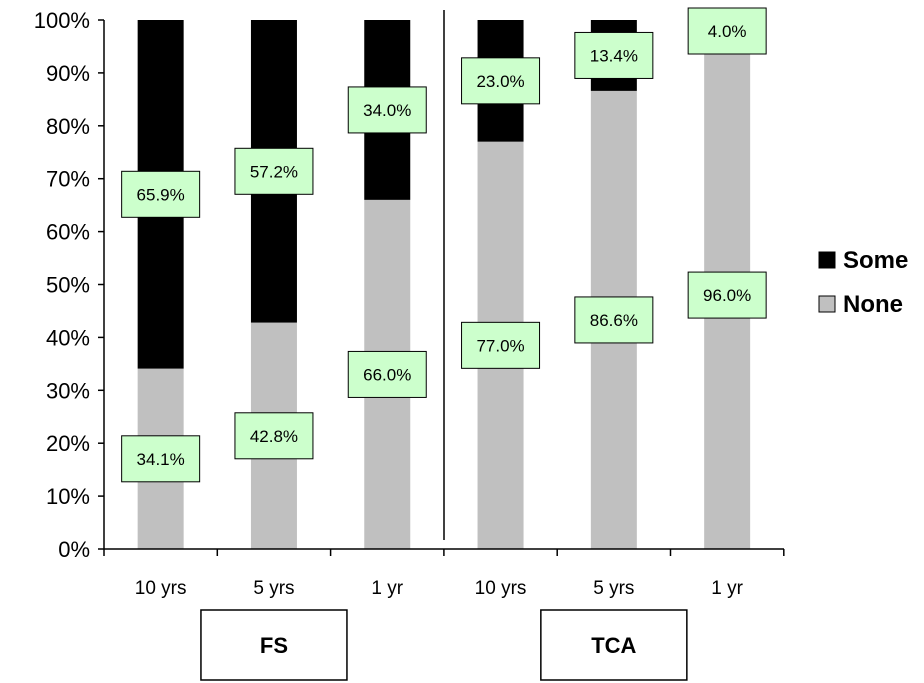 The height and width of the screenshot is (683, 924). Describe the element at coordinates (68, 390) in the screenshot. I see `y-tick-label-3: 30%` at that location.